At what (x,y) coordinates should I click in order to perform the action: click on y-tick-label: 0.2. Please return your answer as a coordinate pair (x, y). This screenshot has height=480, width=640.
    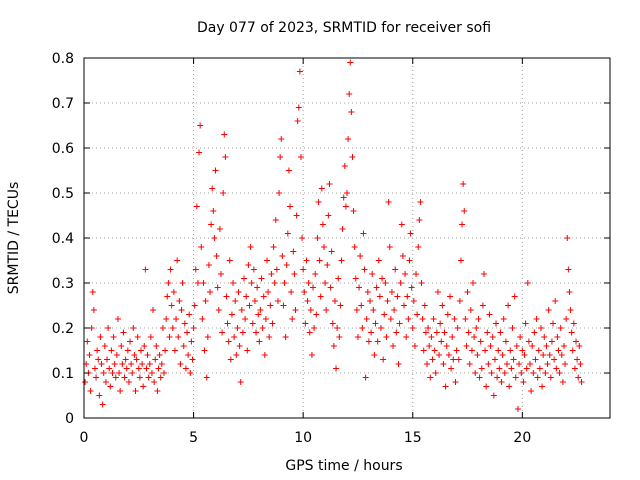
    Looking at the image, I should click on (63, 329).